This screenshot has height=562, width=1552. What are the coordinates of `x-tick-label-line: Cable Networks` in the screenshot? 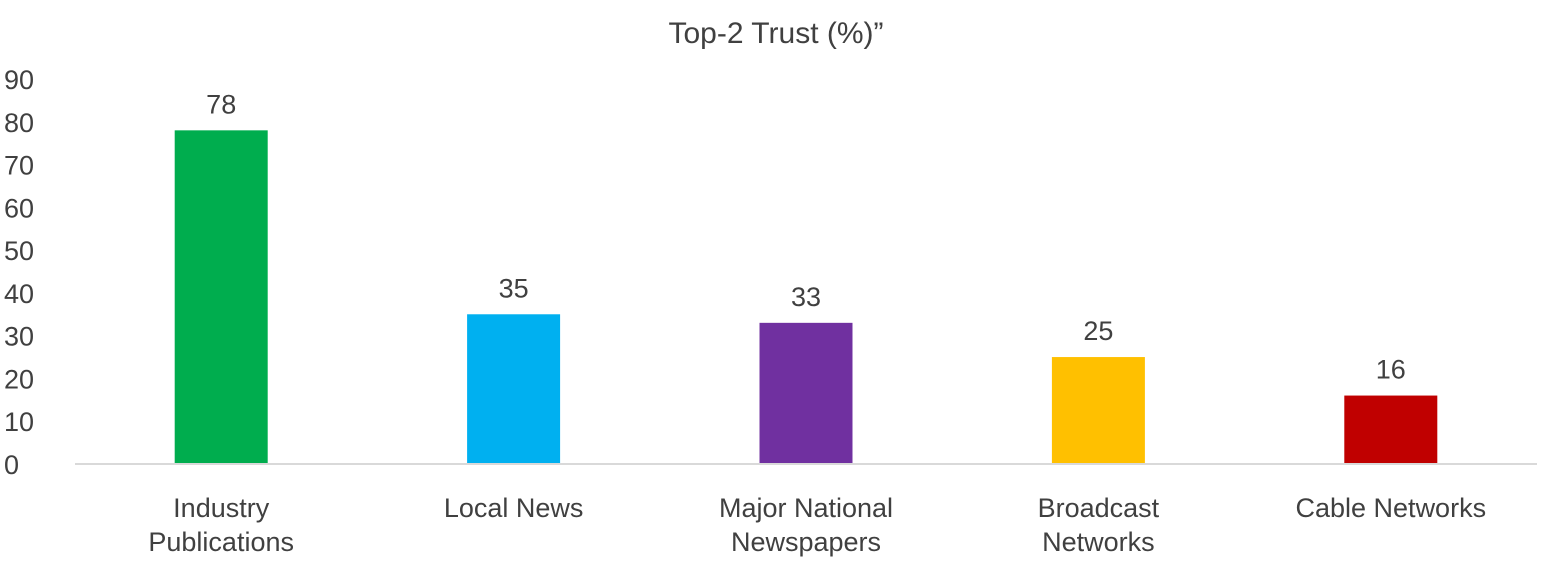 It's located at (1391, 508).